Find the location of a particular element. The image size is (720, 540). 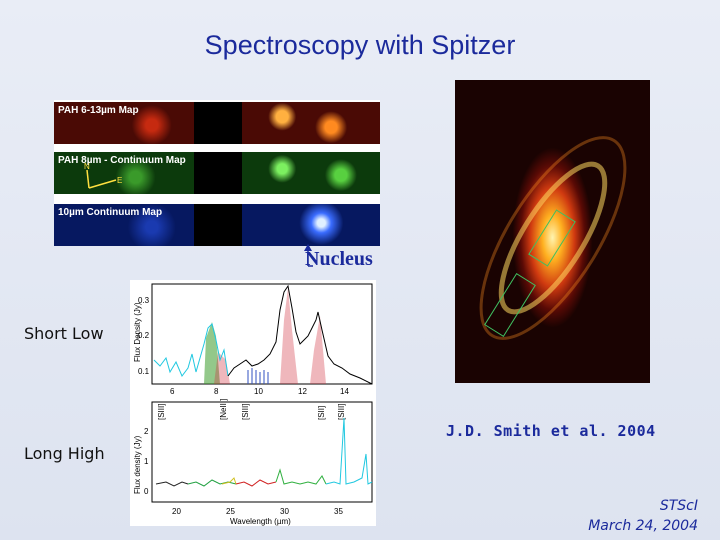

short-low-ytick: 0.2 is located at coordinates (144, 335).